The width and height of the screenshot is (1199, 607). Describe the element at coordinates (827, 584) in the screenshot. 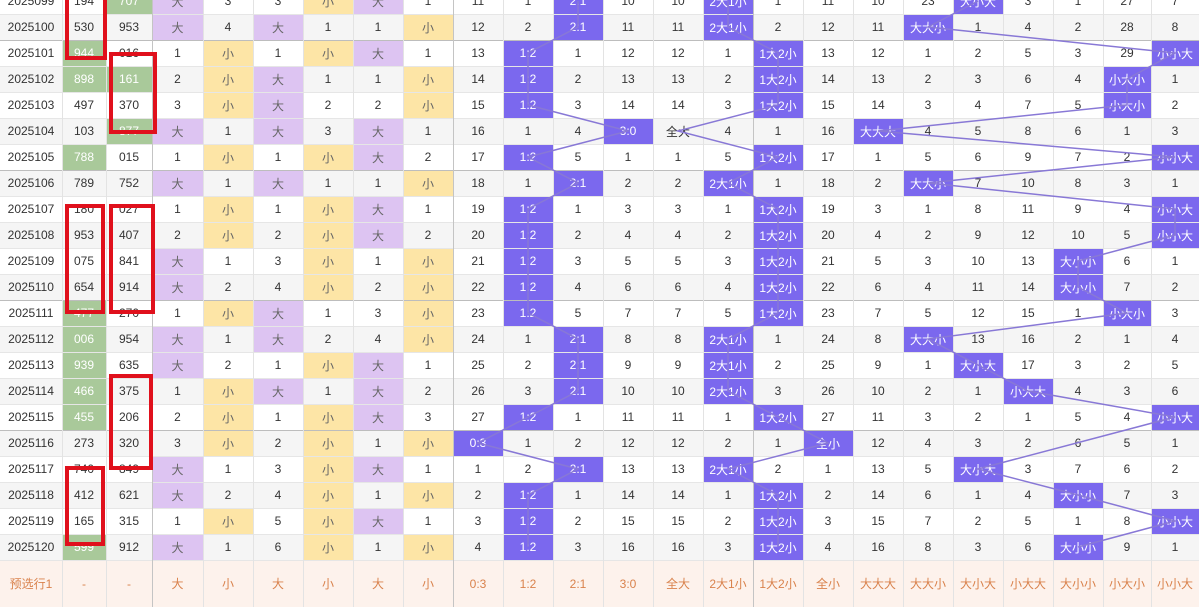

I see `footer-option: 全小` at that location.